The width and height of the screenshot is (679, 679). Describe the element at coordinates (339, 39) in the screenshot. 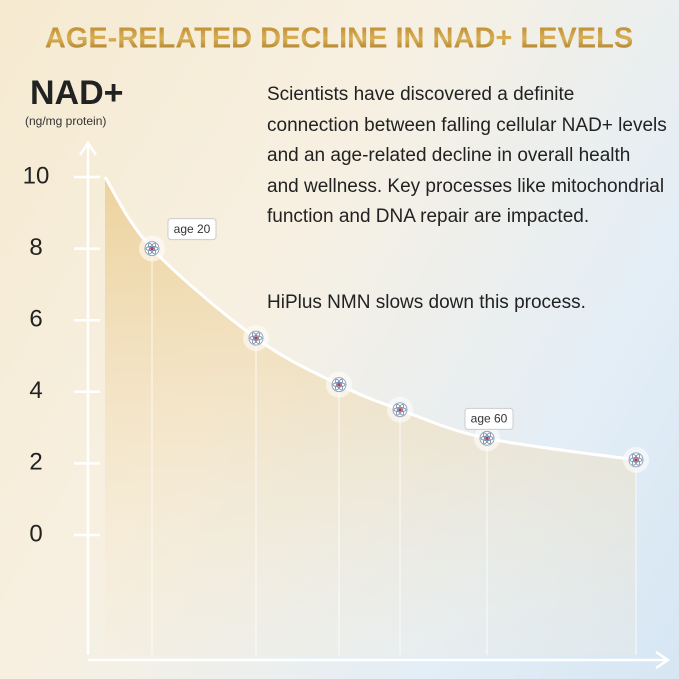

I see `chart-title: AGE-RELATED DECLINE IN NAD+ LEVELS` at that location.